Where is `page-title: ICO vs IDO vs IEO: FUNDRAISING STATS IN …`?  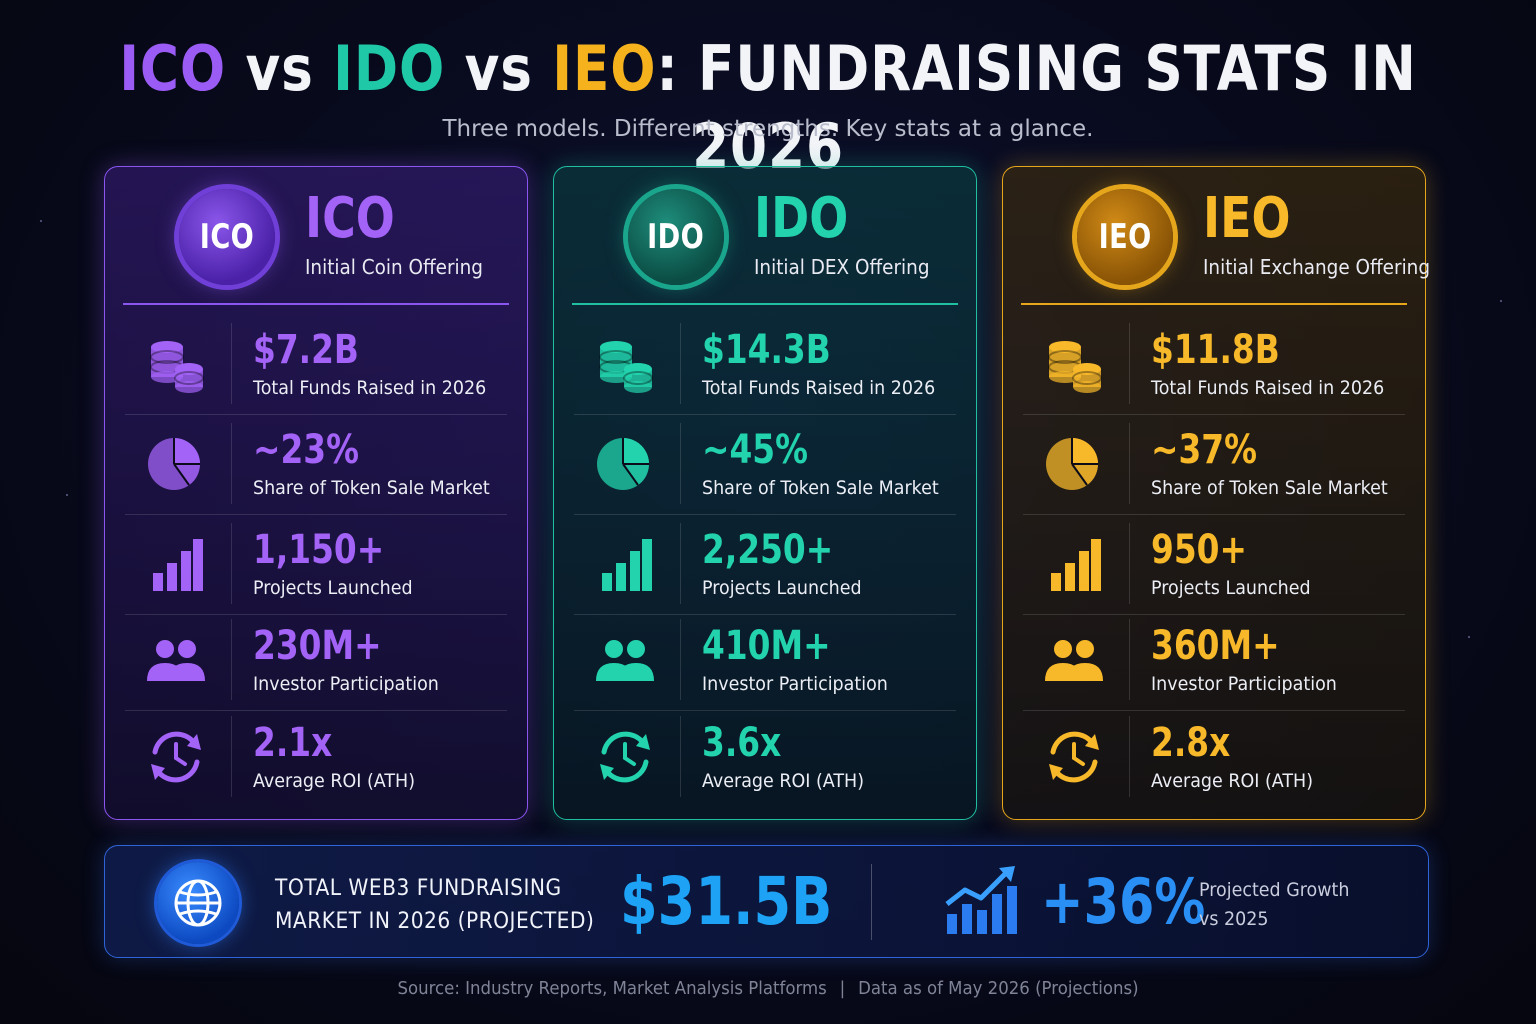 page-title: ICO vs IDO vs IEO: FUNDRAISING STATS IN … is located at coordinates (768, 108).